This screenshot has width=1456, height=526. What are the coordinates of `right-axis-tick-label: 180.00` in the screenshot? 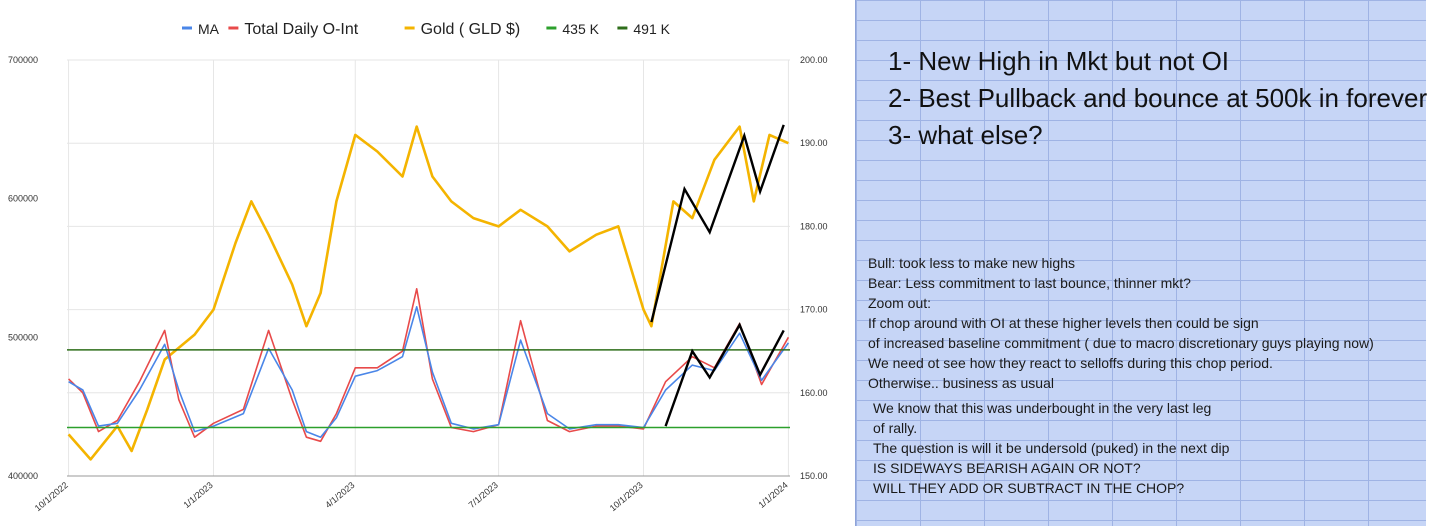 It's located at (814, 226).